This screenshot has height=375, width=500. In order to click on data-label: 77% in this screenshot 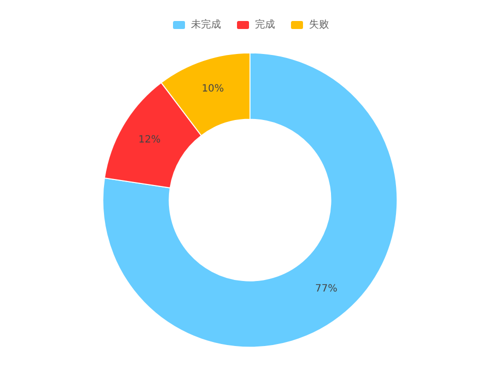, I will do `click(326, 288)`.